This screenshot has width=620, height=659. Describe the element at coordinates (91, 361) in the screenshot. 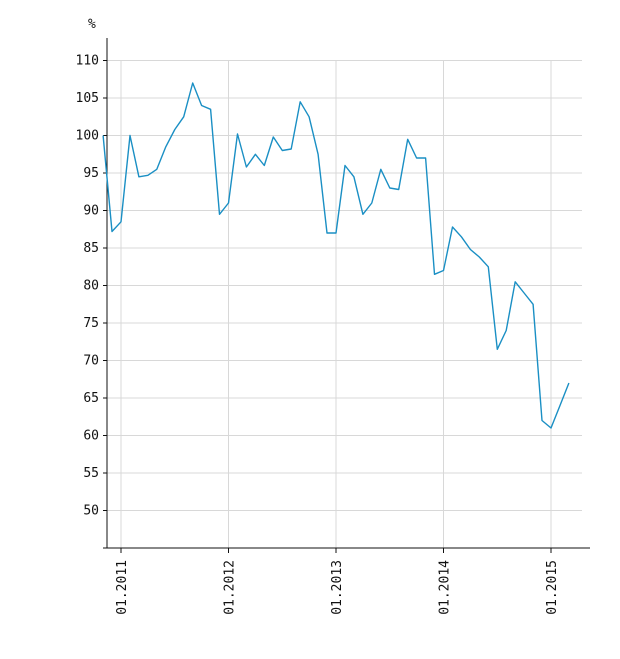

I see `y-tick-label: 70` at that location.